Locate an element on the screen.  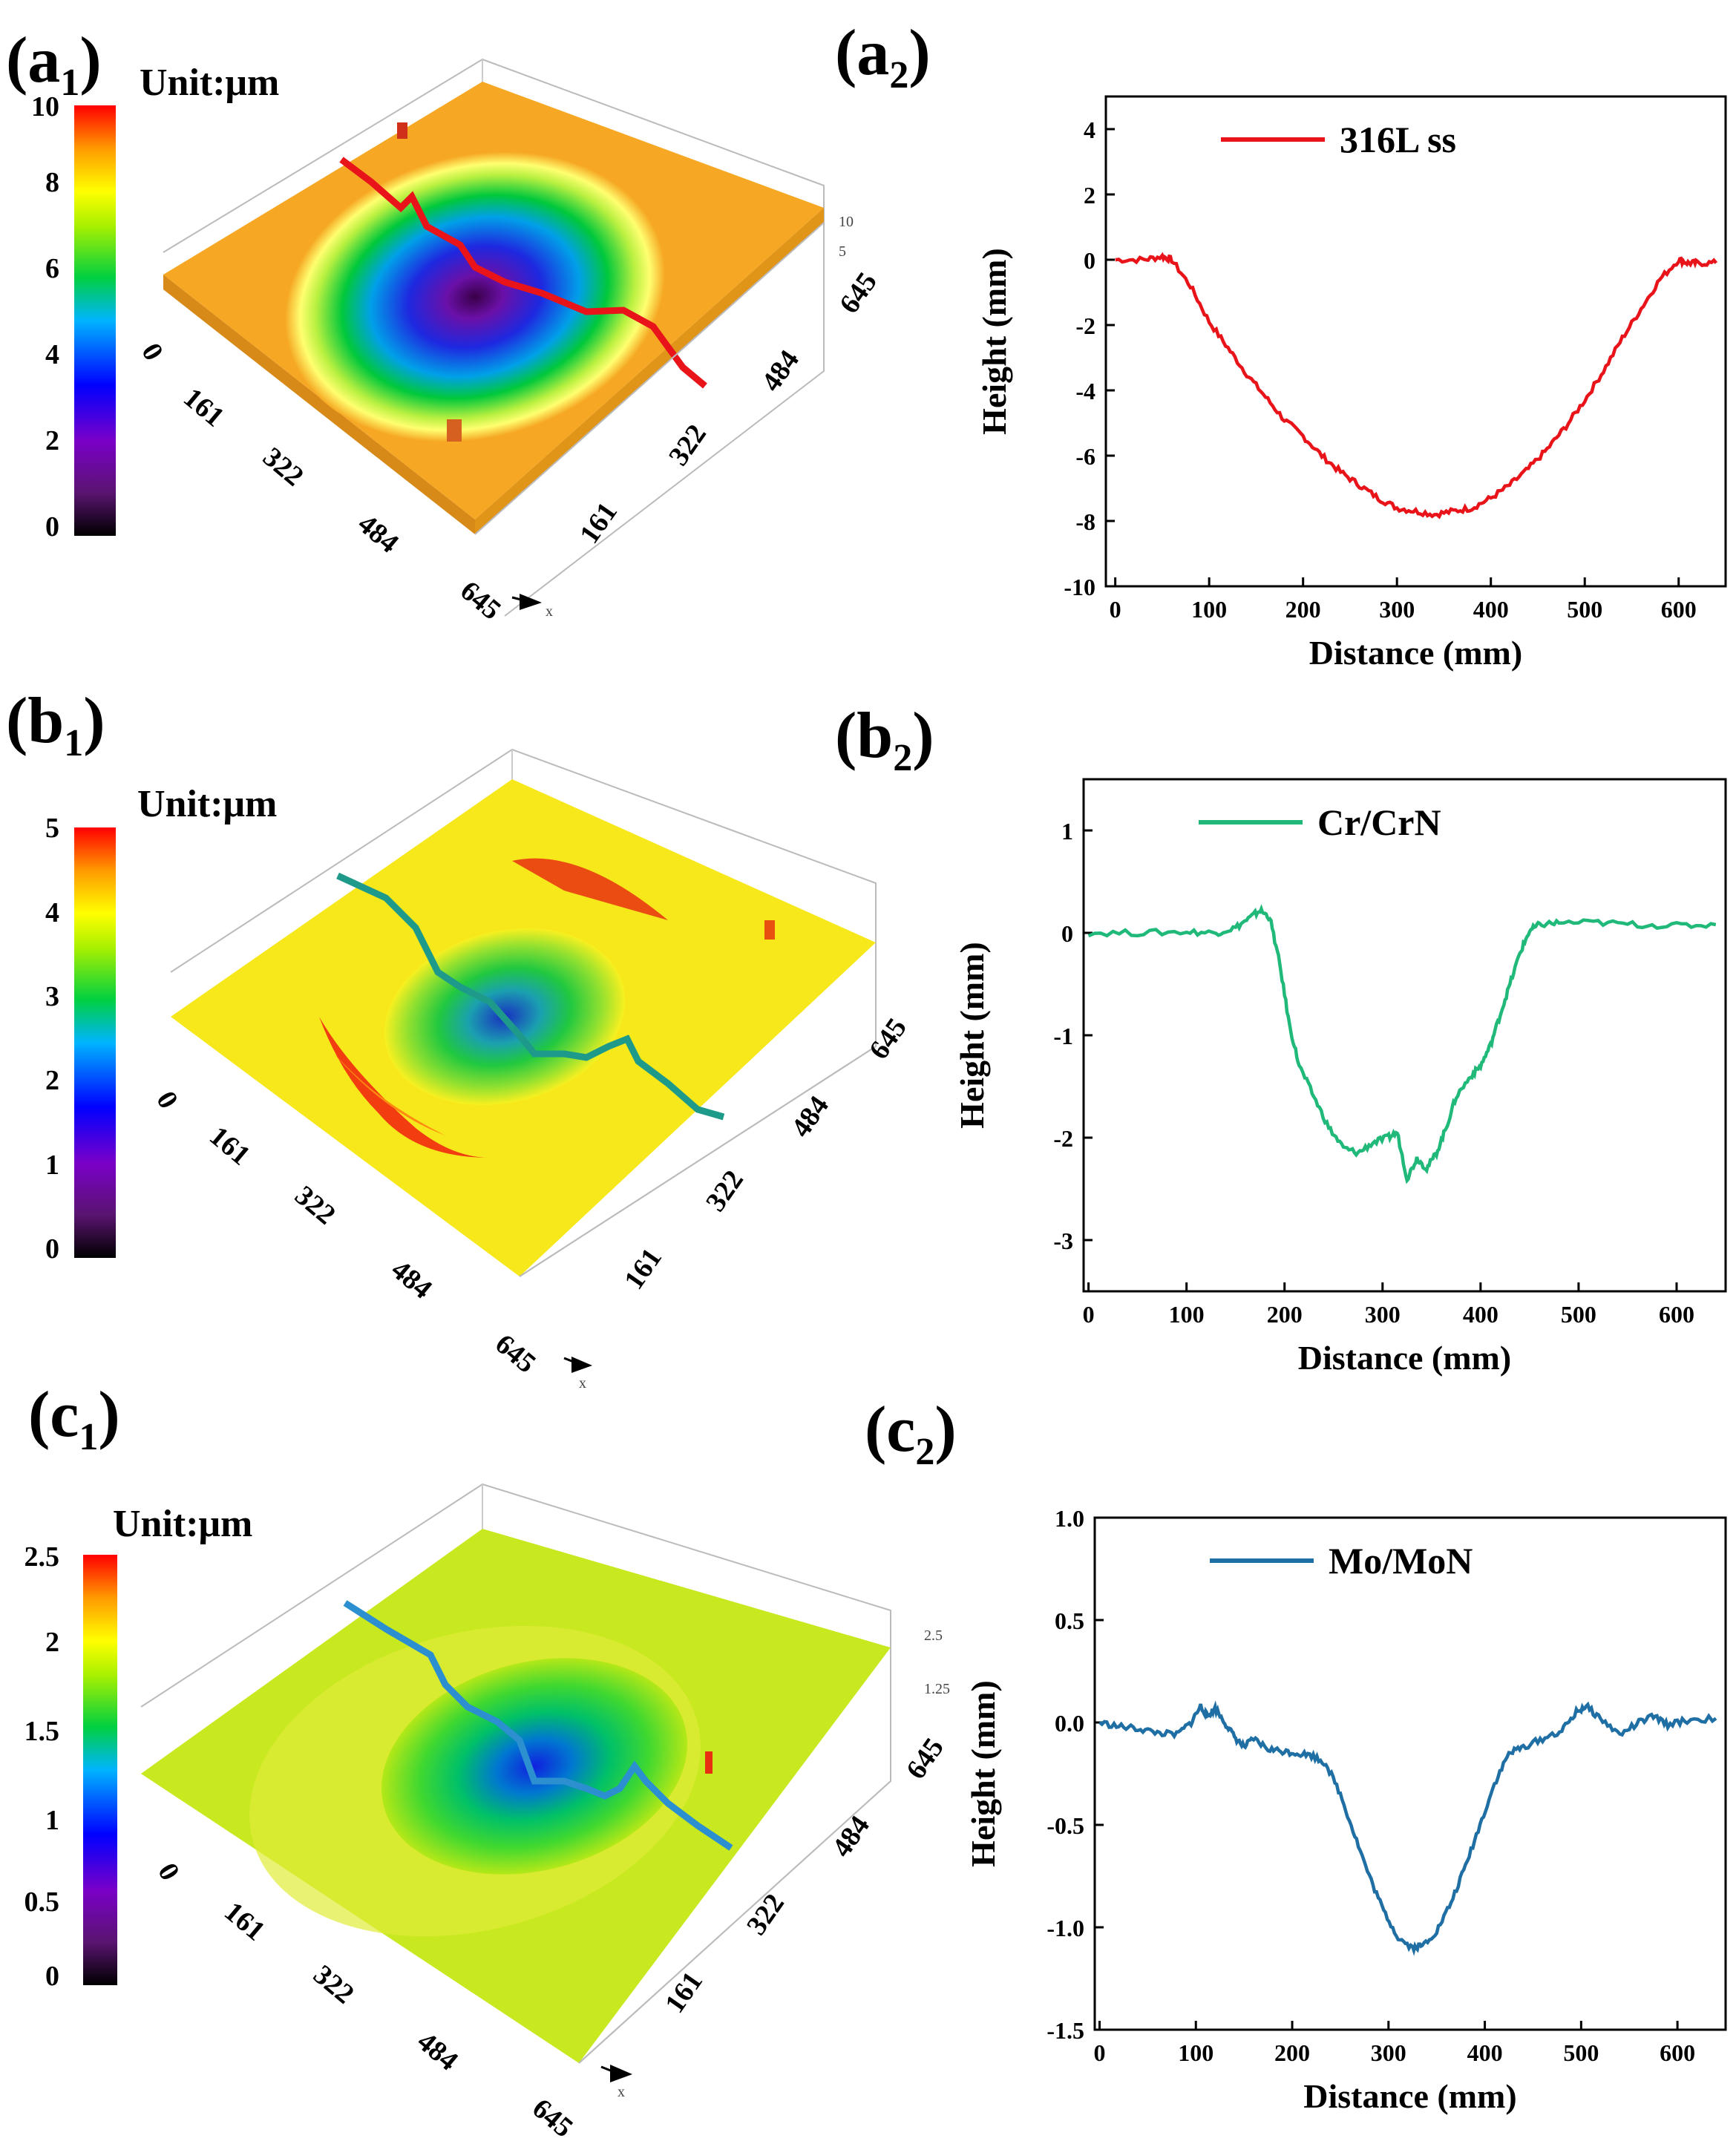
surface-3d-b1: x 0 161 322 484 645 161 322 484 645 is located at coordinates (531, 1069).